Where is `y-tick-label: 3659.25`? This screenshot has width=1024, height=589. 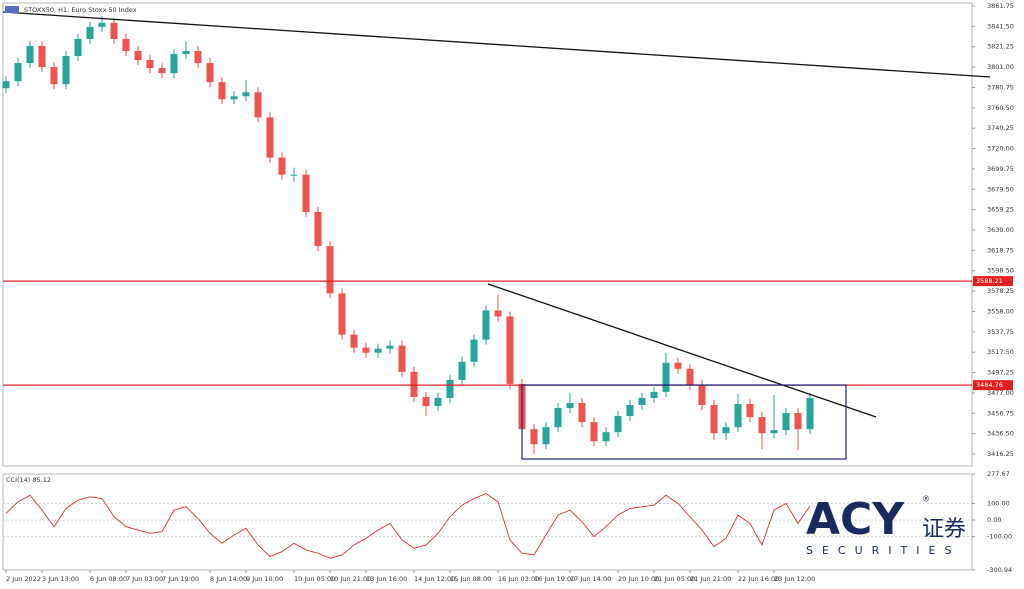
y-tick-label: 3659.25 is located at coordinates (1000, 210).